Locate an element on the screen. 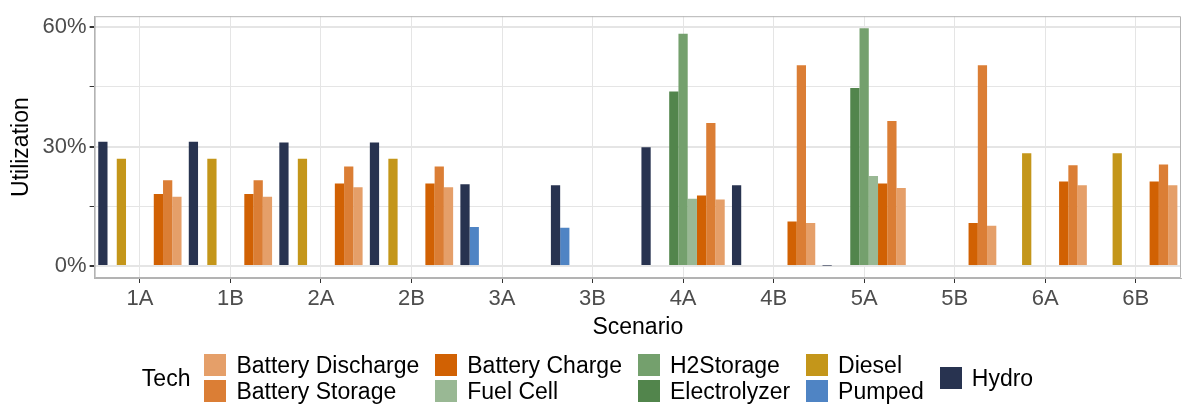  legend-label: Battery Storage is located at coordinates (316, 391).